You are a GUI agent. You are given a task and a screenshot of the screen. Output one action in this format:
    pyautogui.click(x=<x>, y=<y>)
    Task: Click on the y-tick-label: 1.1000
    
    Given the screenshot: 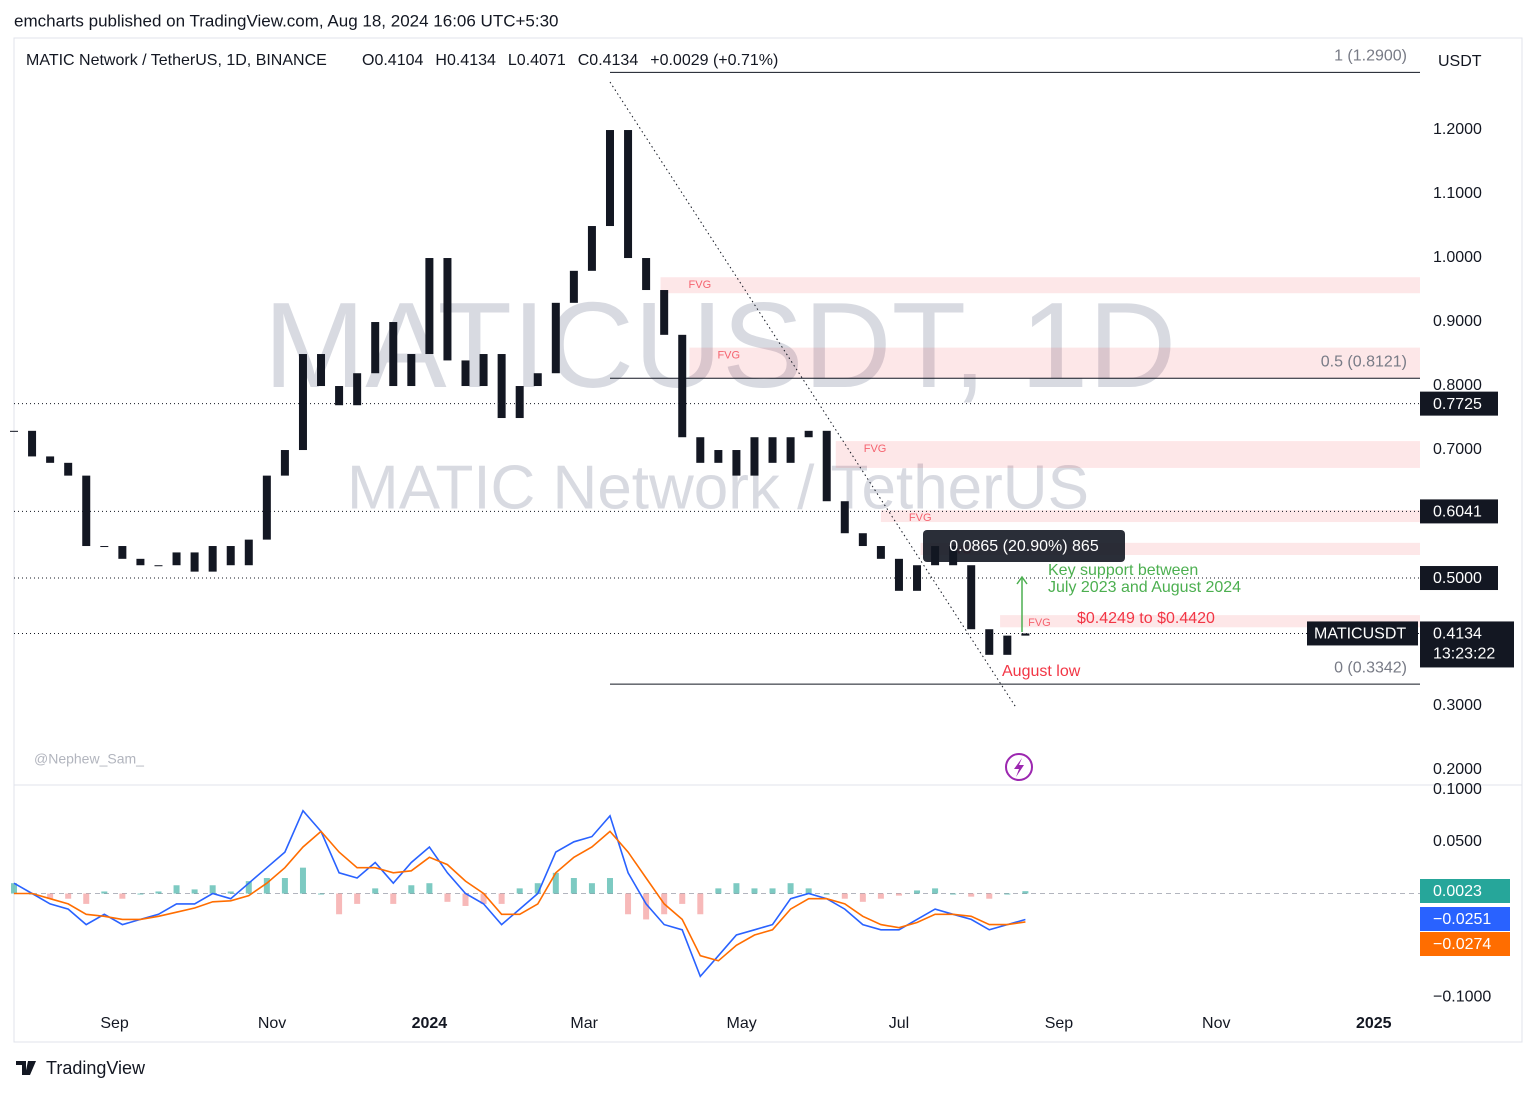 What is the action you would take?
    pyautogui.click(x=1457, y=193)
    